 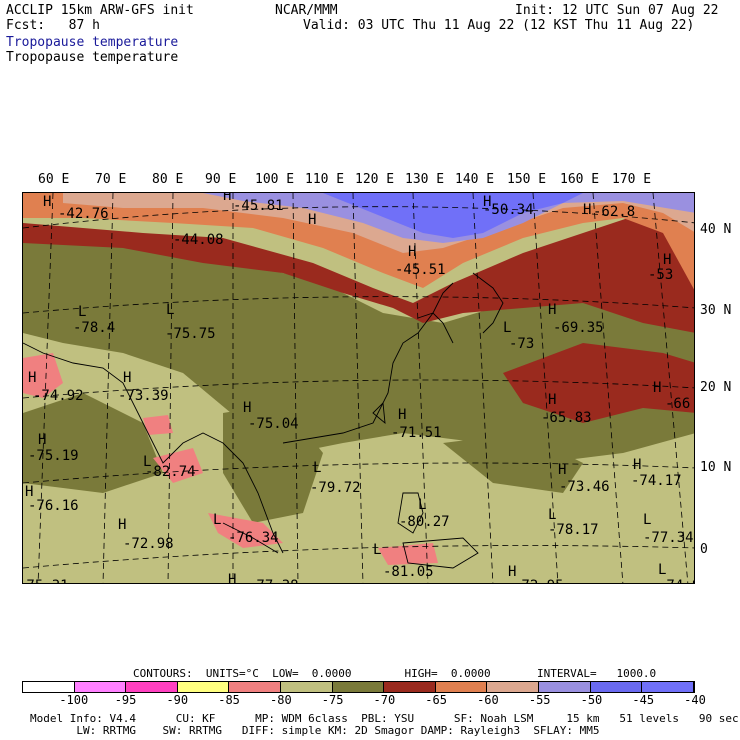 What do you see at coordinates (94, 328) in the screenshot?
I see `extreme-value: -78.4` at bounding box center [94, 328].